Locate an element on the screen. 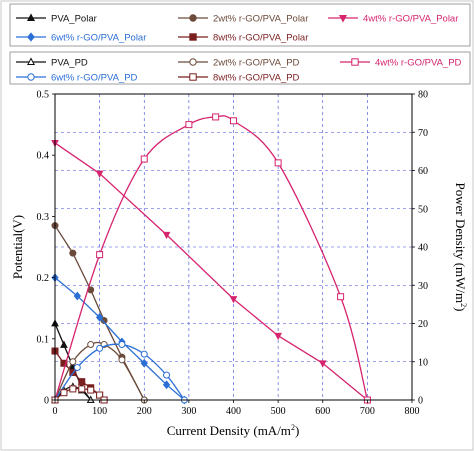 The image size is (474, 451). legend-item-pva-polar: PVA_Polar is located at coordinates (56, 19).